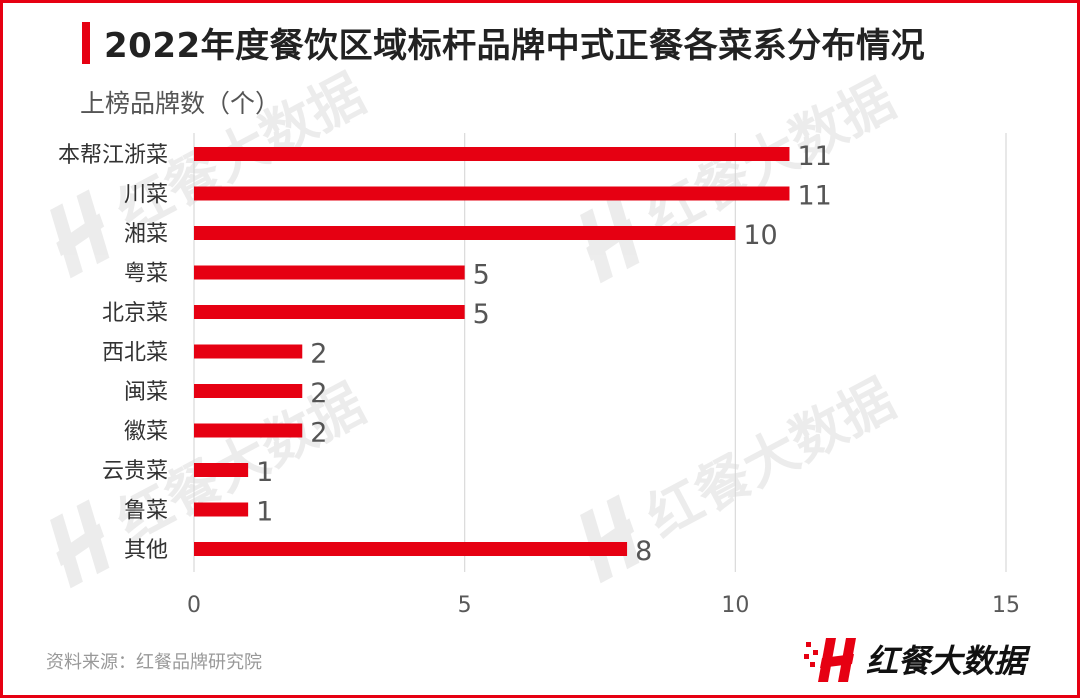 The height and width of the screenshot is (698, 1080). What do you see at coordinates (146, 550) in the screenshot?
I see `category-label: 其他` at bounding box center [146, 550].